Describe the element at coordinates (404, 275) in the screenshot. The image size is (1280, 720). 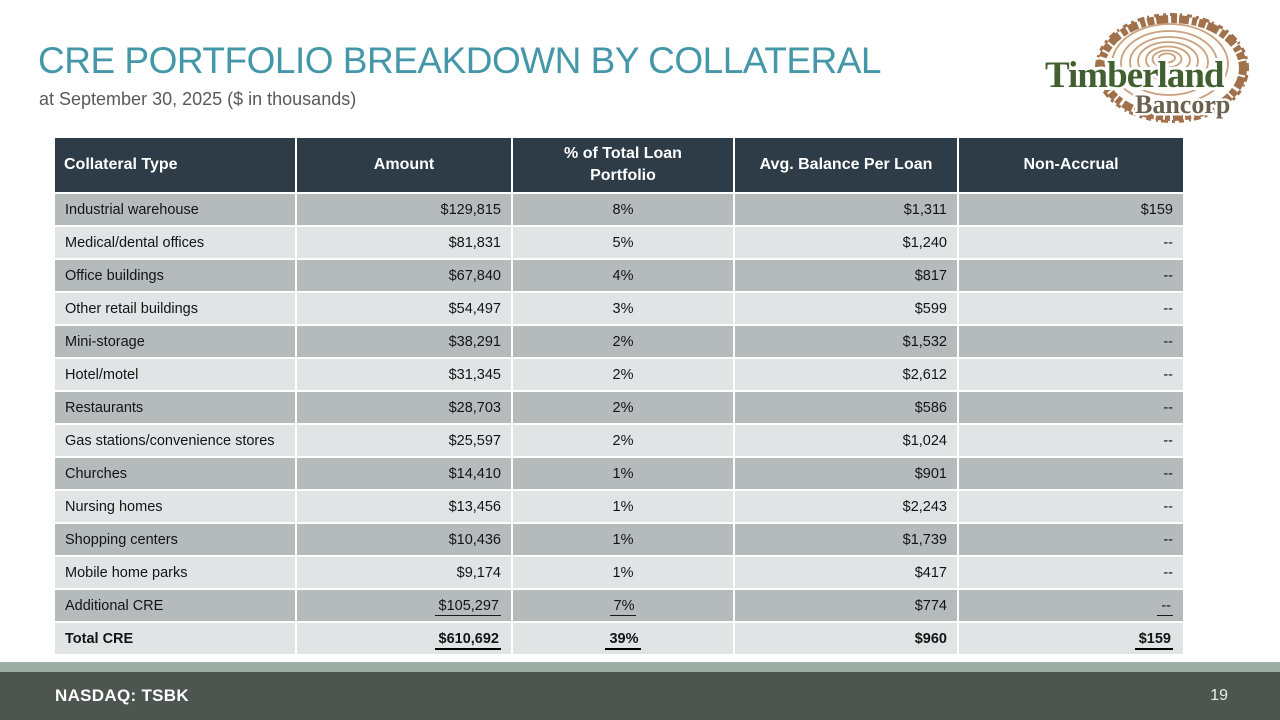
I see `cell-amount: $67,840` at that location.